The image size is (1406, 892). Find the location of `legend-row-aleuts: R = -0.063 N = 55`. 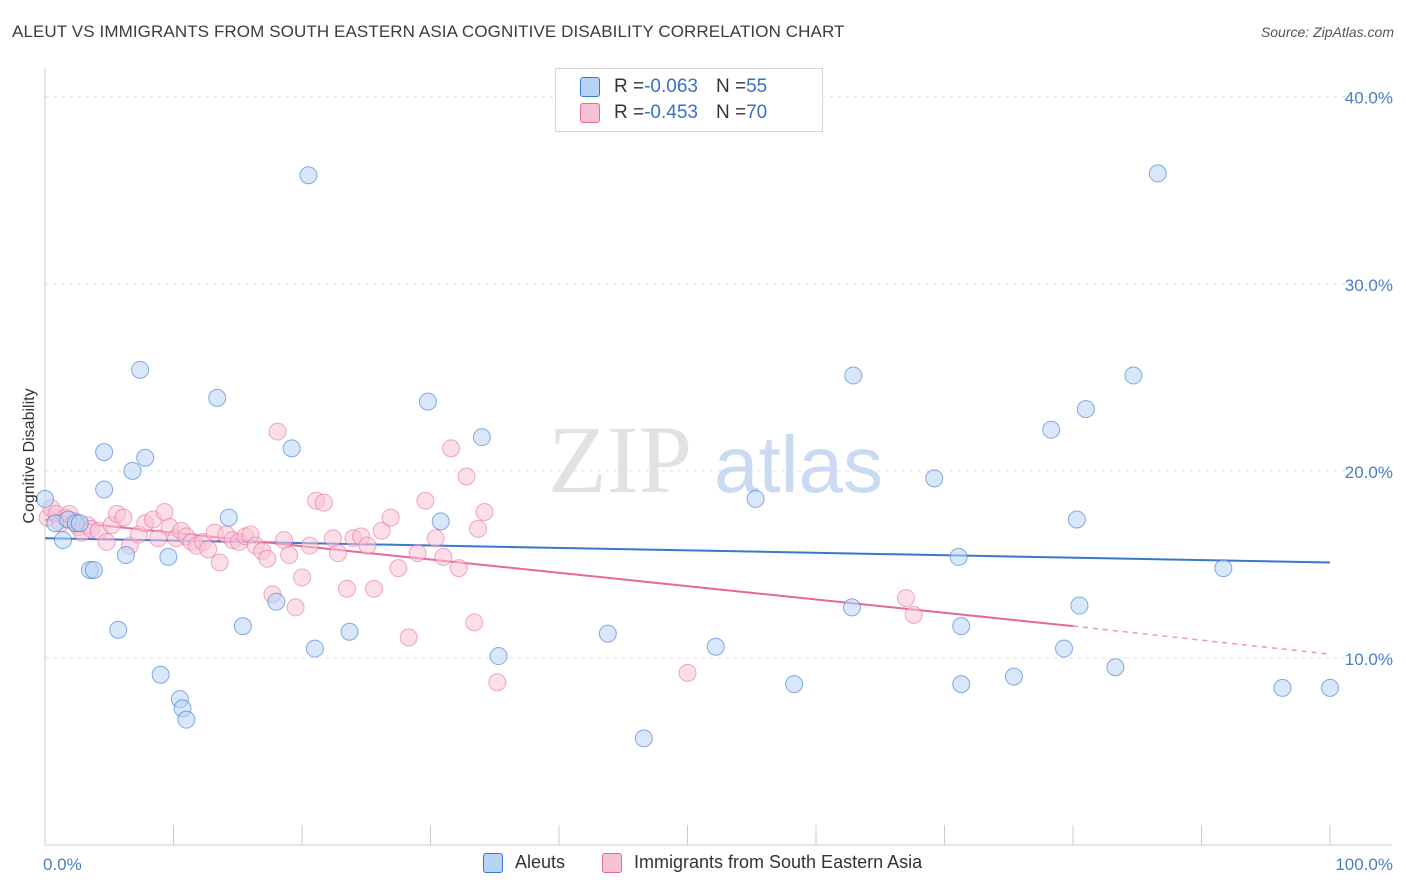

legend-row-aleuts: R = -0.063 N = 55 is located at coordinates (673, 87).